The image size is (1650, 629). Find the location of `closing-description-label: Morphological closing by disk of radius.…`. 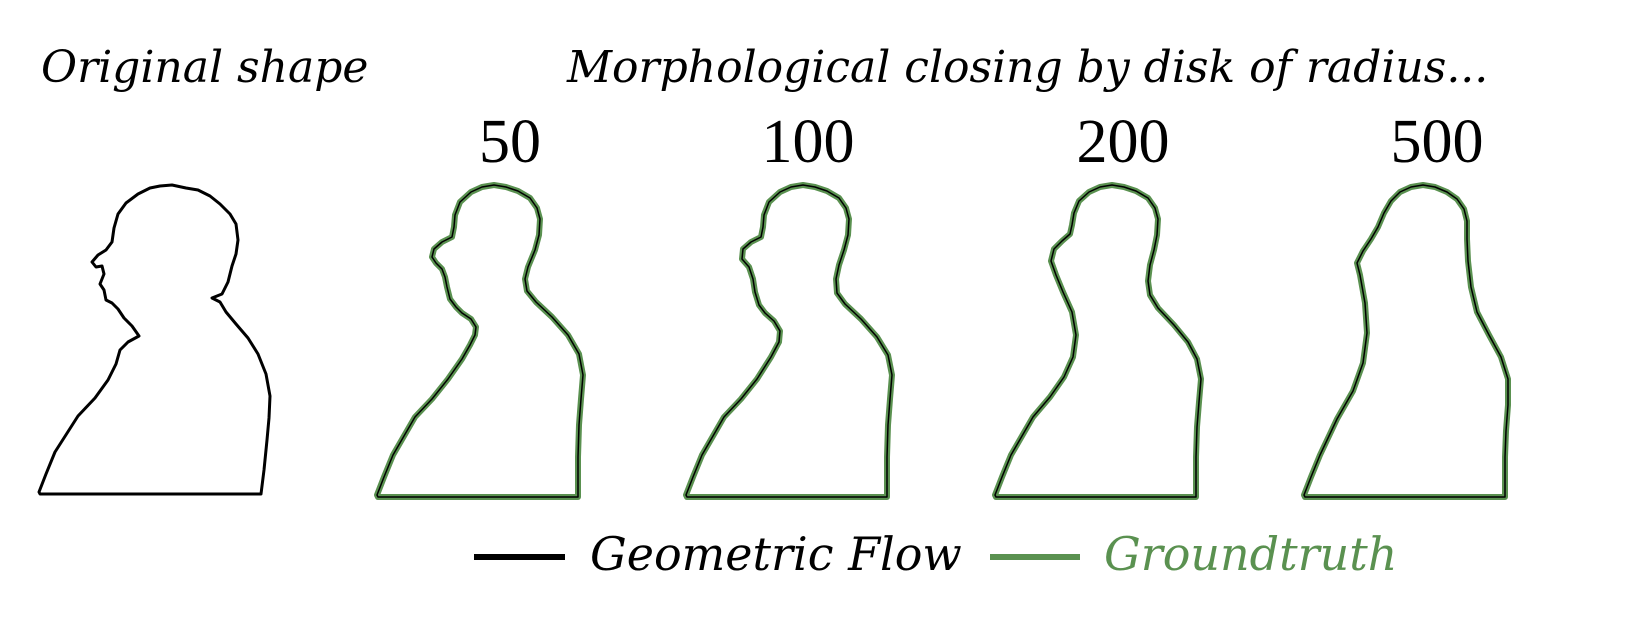

closing-description-label: Morphological closing by disk of radius.… is located at coordinates (1027, 67).